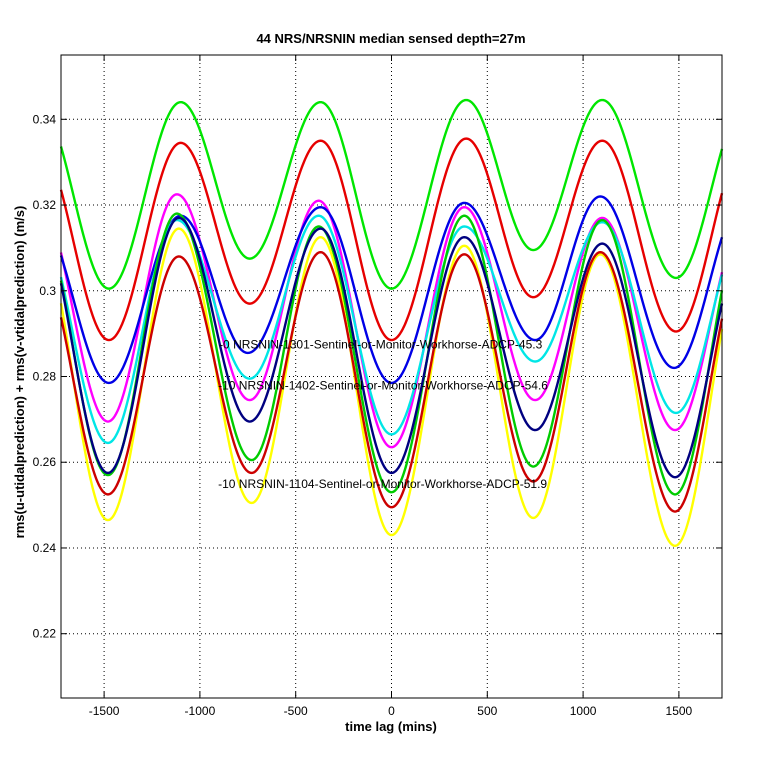 The image size is (760, 760). Describe the element at coordinates (391, 726) in the screenshot. I see `x-axis-label: time lag (mins)` at that location.